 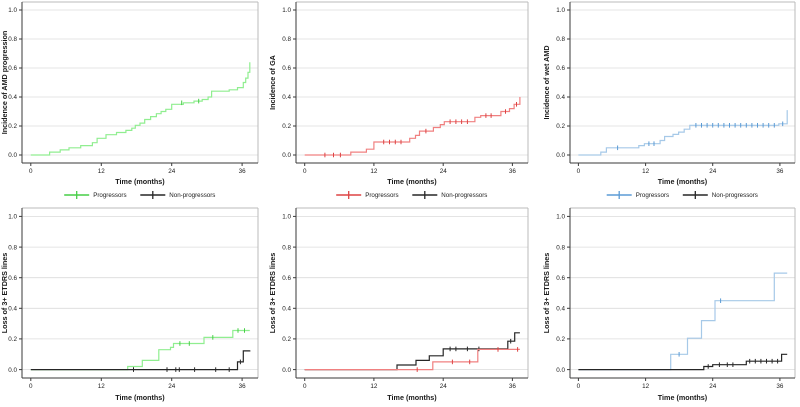 I want to click on legend-label: Non-progressors, so click(x=192, y=195).